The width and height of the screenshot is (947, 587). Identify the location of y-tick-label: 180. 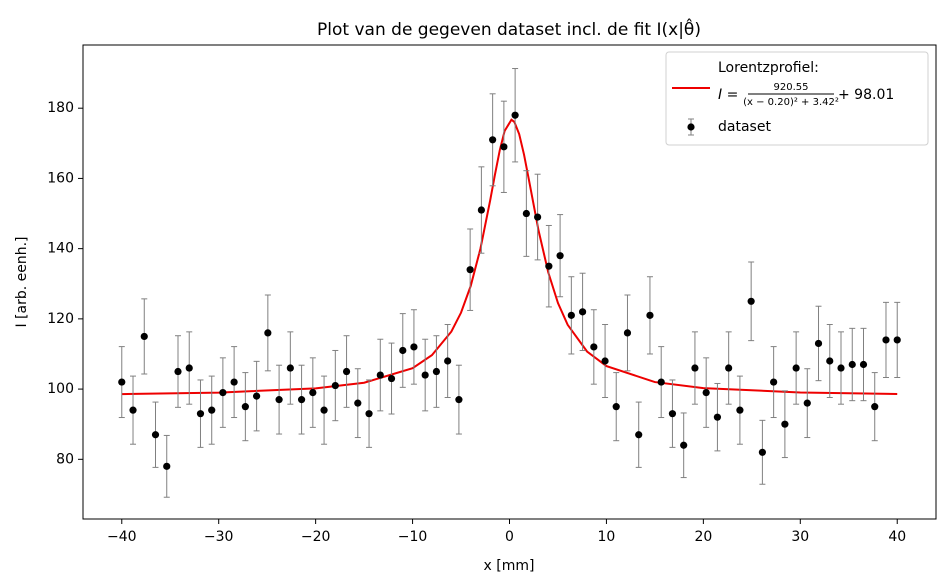
(60, 108).